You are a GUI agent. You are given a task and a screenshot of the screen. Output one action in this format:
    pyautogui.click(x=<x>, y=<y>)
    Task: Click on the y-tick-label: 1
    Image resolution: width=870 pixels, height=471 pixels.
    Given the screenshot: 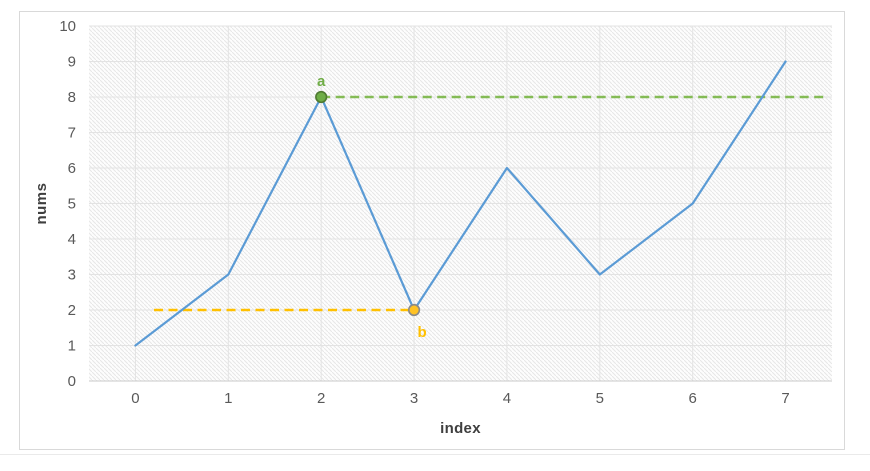 What is the action you would take?
    pyautogui.click(x=72, y=346)
    